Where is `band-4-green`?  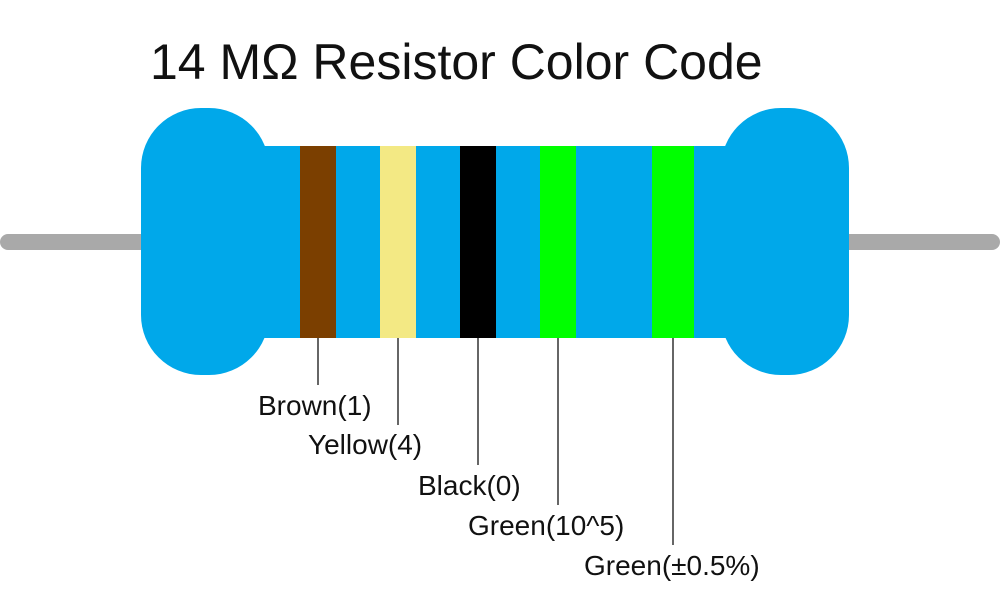 band-4-green is located at coordinates (558, 242).